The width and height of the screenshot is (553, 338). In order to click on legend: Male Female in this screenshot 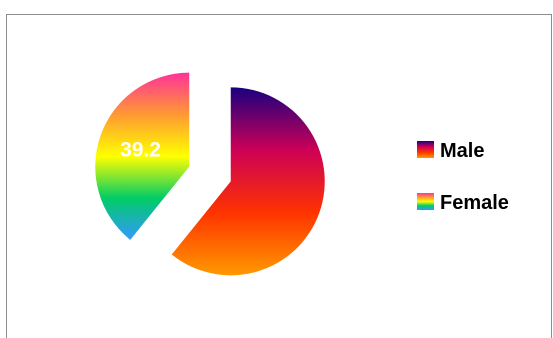, I will do `click(463, 177)`.